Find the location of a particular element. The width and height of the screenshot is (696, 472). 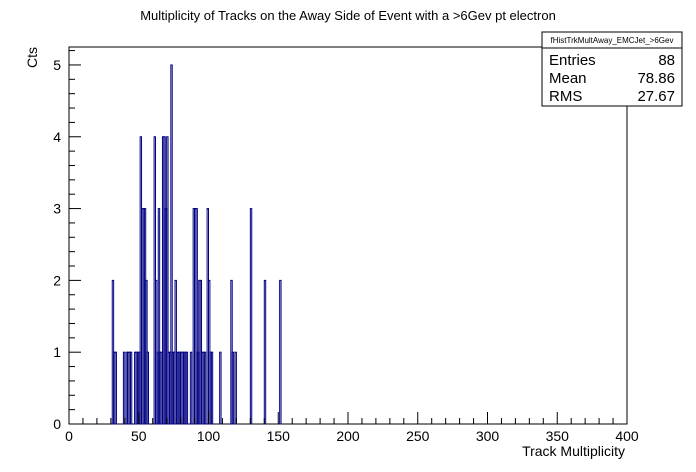

x-tick-label: 150 is located at coordinates (279, 436).